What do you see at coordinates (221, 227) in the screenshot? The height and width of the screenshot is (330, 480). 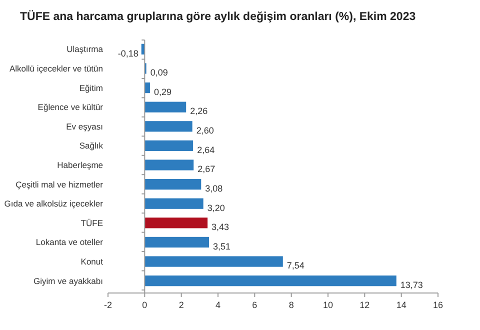 I see `data-label: 3,43` at bounding box center [221, 227].